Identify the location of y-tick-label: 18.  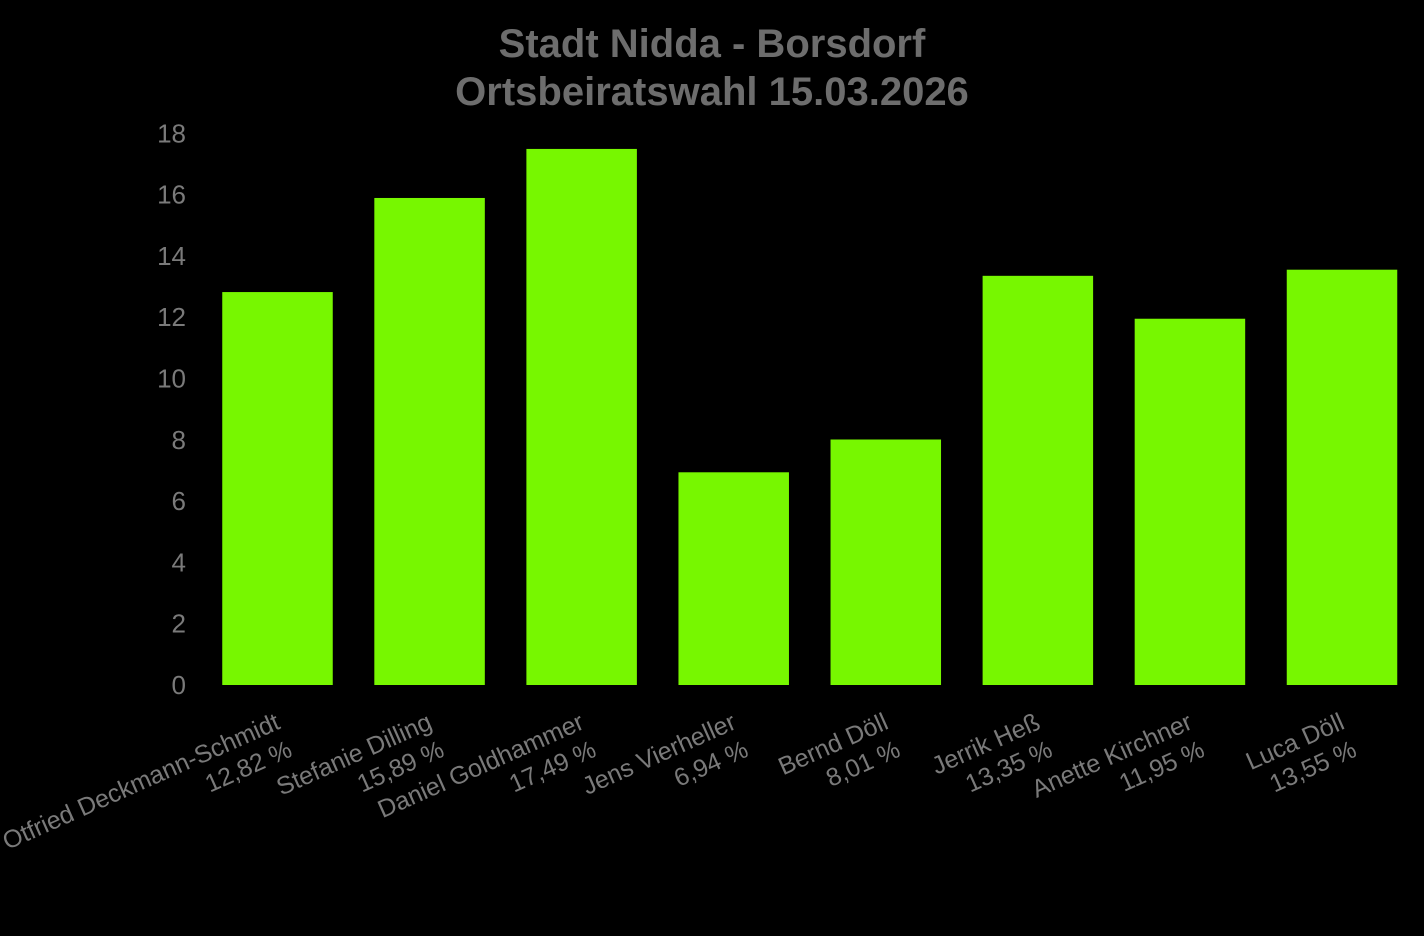
(171, 133).